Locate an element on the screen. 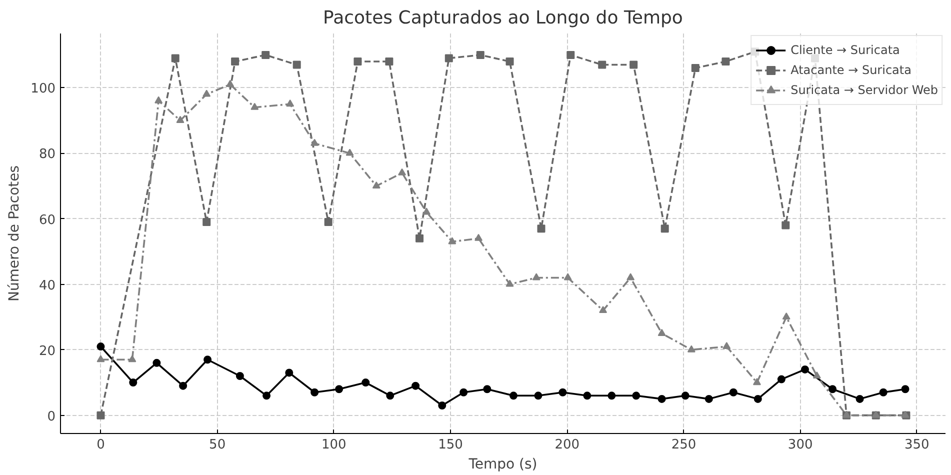 The image size is (951, 475). y-tick-label: 100 is located at coordinates (43, 89).